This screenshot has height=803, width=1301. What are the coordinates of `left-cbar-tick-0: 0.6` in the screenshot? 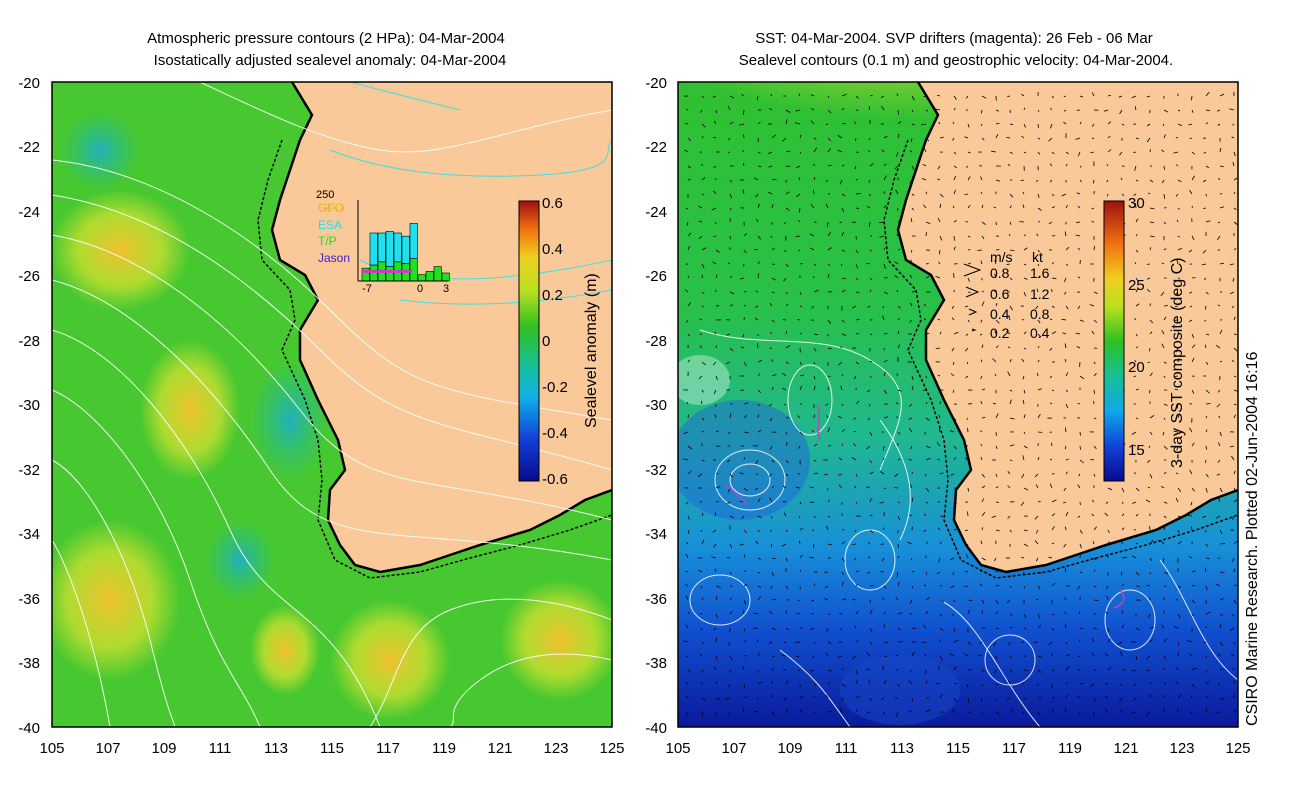 It's located at (552, 203).